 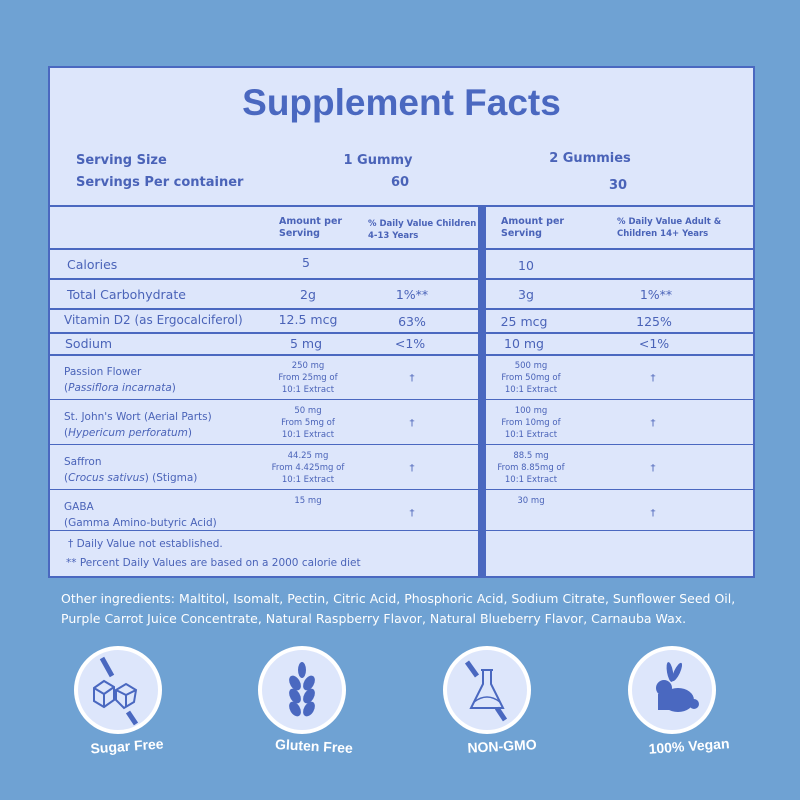 What do you see at coordinates (314, 746) in the screenshot?
I see `badge-label: Gluten Free` at bounding box center [314, 746].